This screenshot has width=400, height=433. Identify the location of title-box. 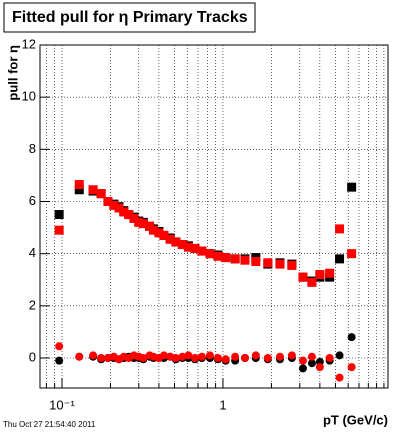
(129, 17).